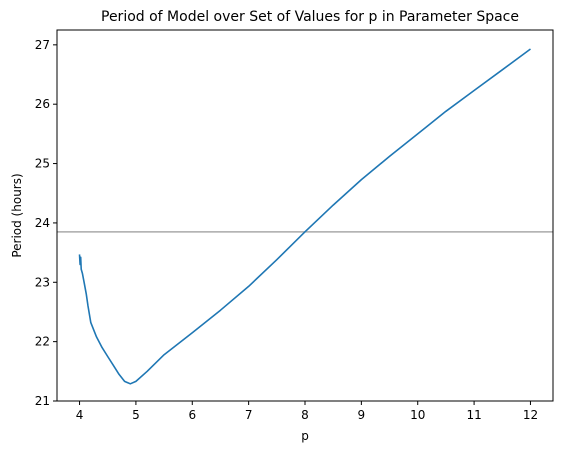 The width and height of the screenshot is (566, 453). Describe the element at coordinates (42, 104) in the screenshot. I see `y-tick-label: 26` at that location.